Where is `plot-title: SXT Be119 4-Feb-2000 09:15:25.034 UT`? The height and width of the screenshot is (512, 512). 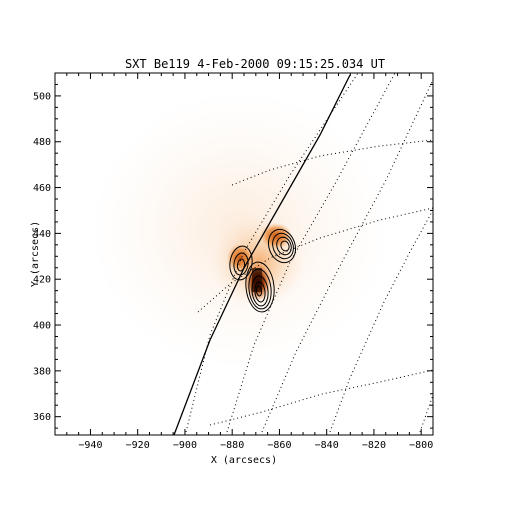
plot-title: SXT Be119 4-Feb-2000 09:15:25.034 UT is located at coordinates (255, 64).